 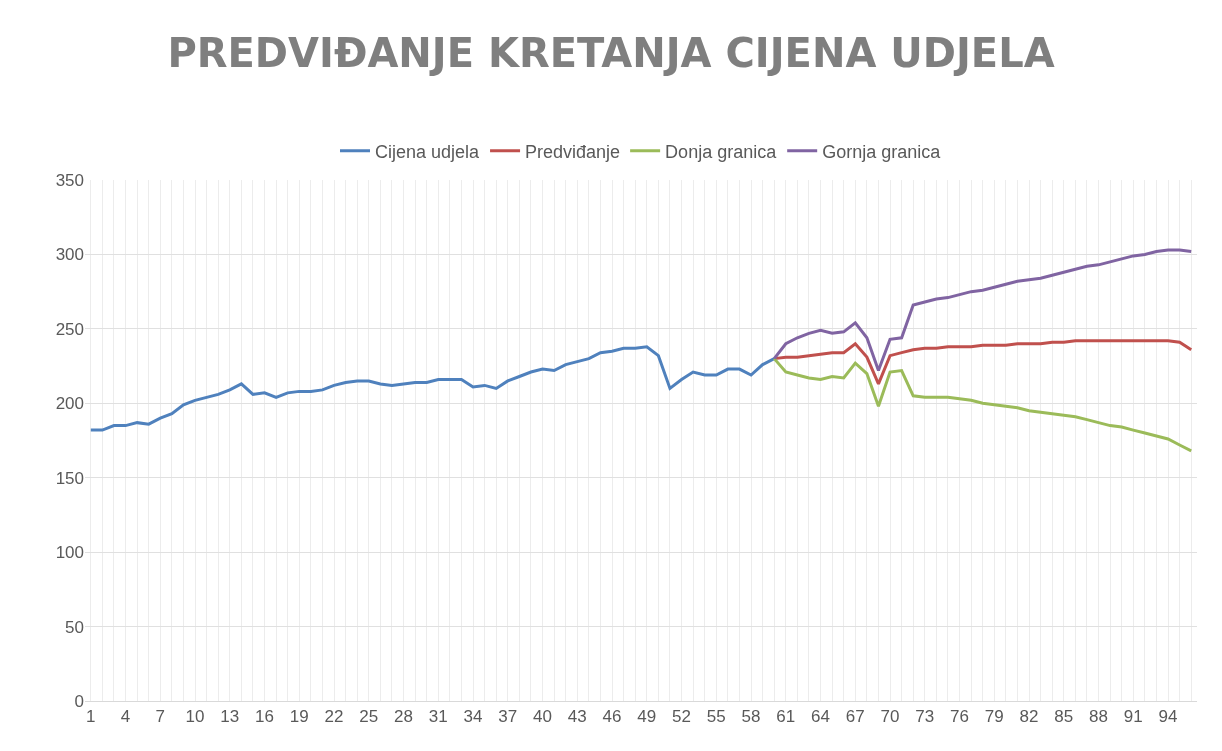 What do you see at coordinates (403, 717) in the screenshot?
I see `x-tick-label: 28` at bounding box center [403, 717].